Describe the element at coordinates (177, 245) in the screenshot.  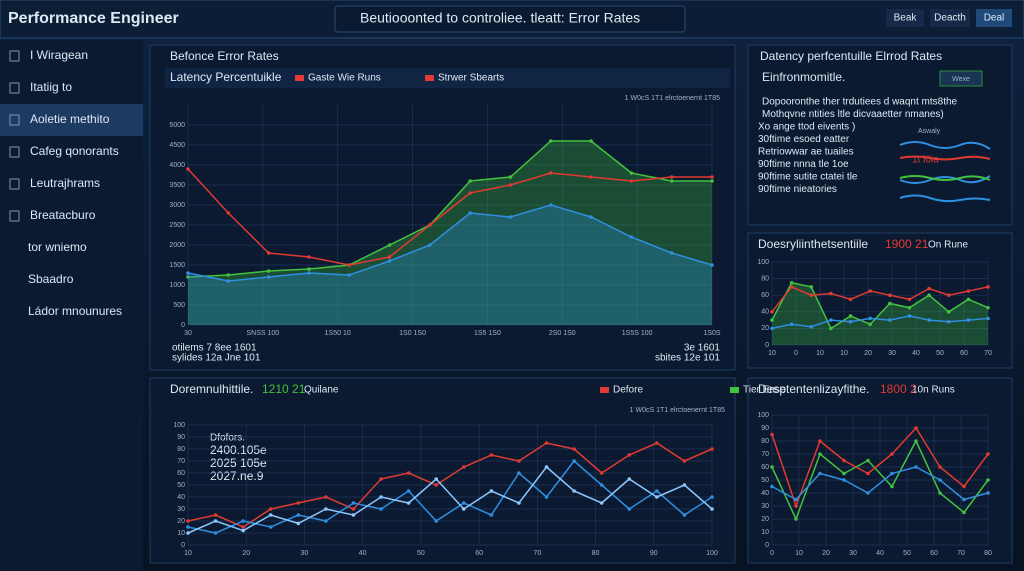
I see `y-tick-label: 2000` at that location.